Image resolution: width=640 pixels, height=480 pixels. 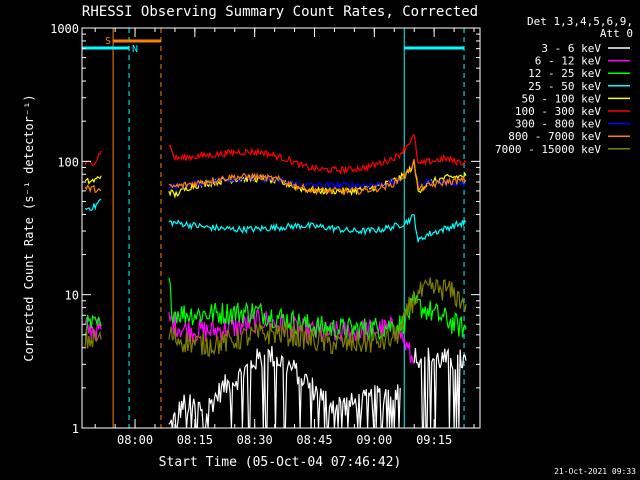 What do you see at coordinates (558, 111) in the screenshot?
I see `legend-label: 100 - 300 keV` at bounding box center [558, 111].